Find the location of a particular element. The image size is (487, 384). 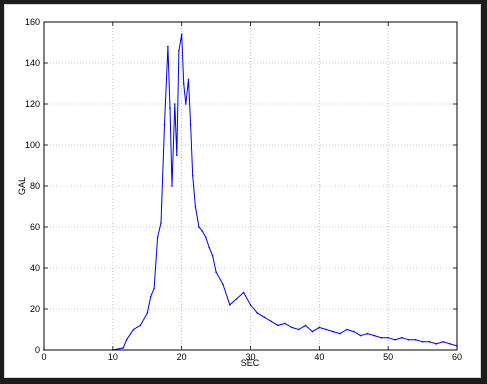

x-tick-label: 50 is located at coordinates (388, 357).